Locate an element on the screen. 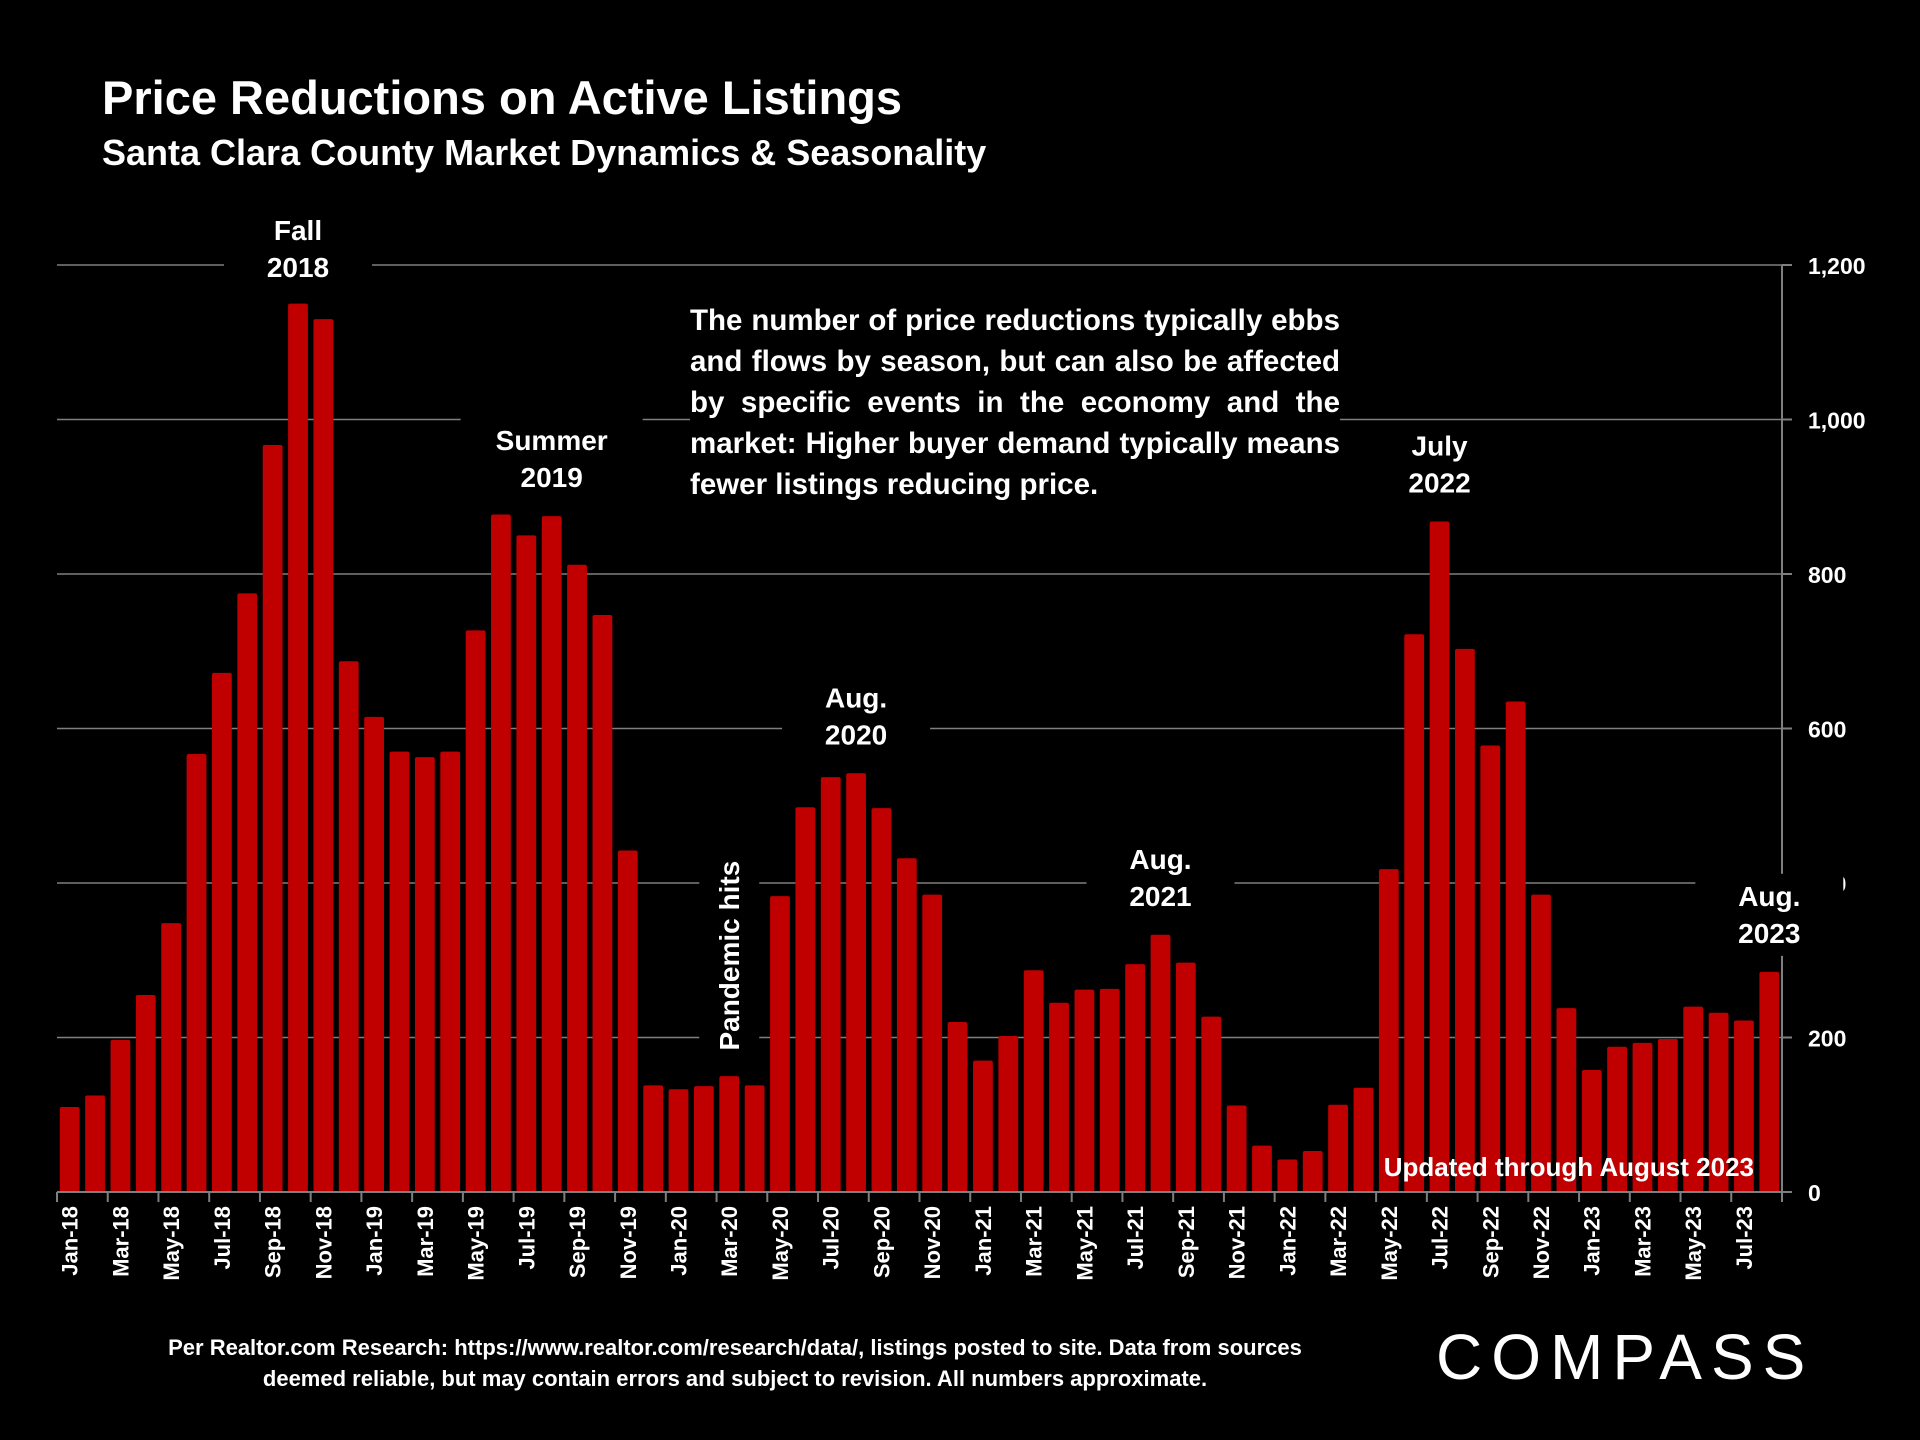  x-tick-label: Nov-22 is located at coordinates (1541, 1242).